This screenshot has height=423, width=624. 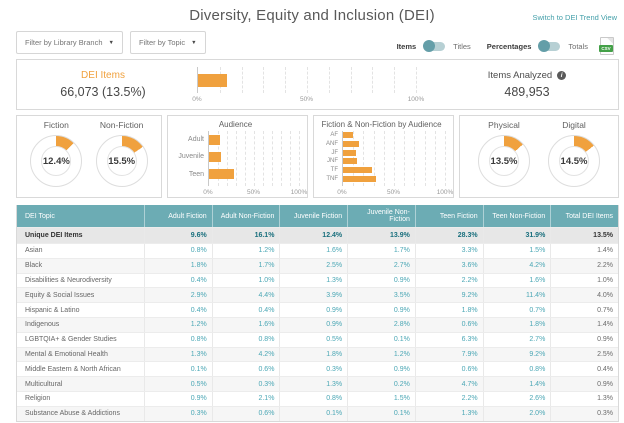 I want to click on csv-export-icon: CSV, so click(x=606, y=46).